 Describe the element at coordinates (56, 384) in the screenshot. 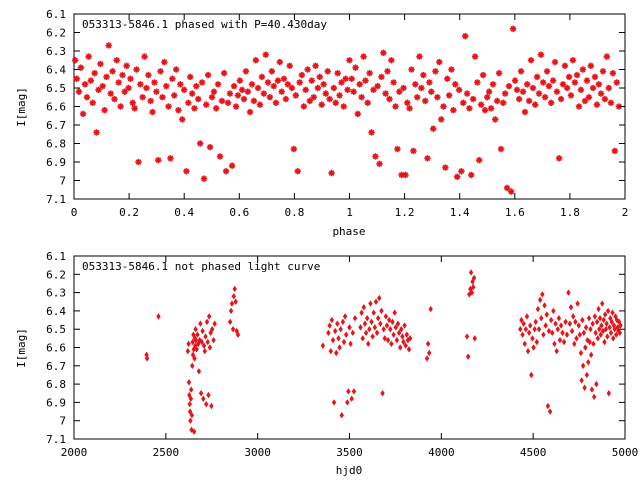

I see `unphased-y-tick-label: 6.8` at that location.